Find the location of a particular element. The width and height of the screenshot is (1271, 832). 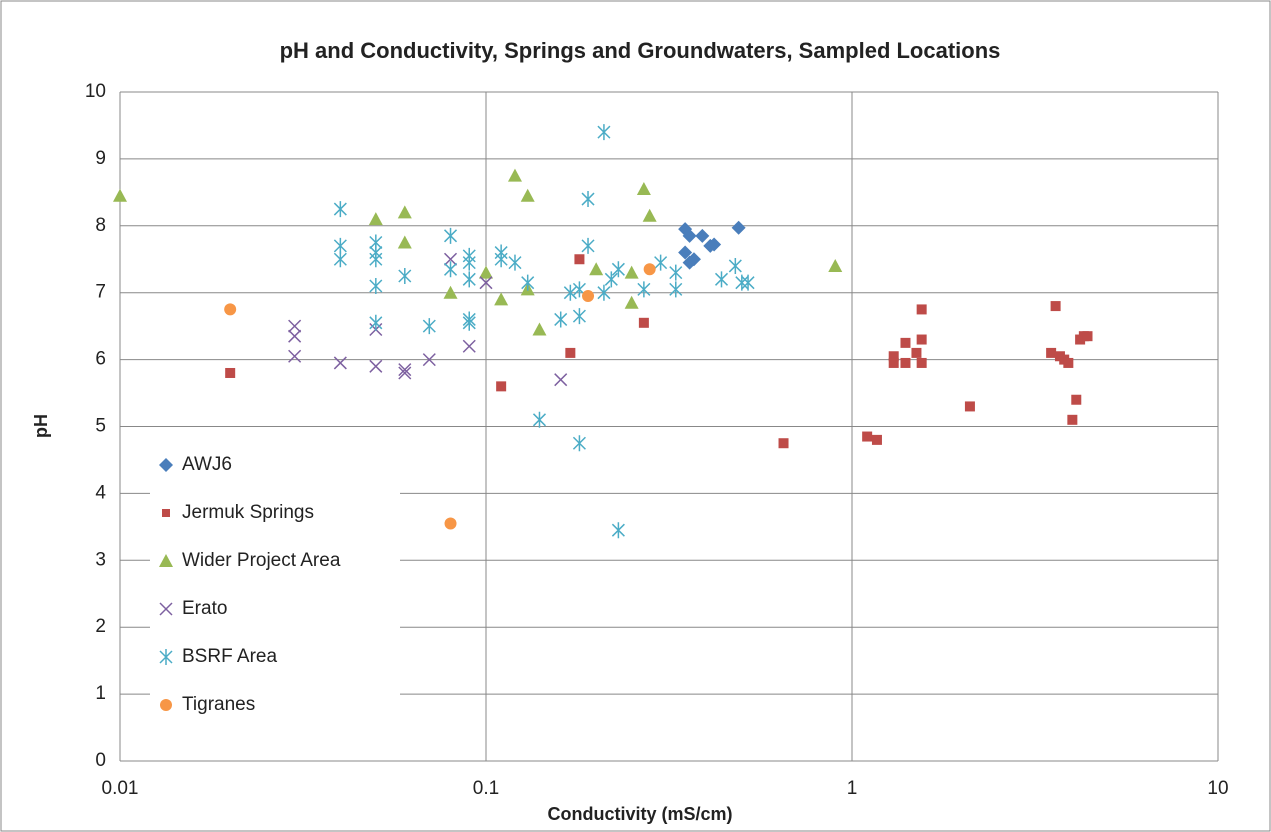

y-tick-label: 2 is located at coordinates (100, 626).